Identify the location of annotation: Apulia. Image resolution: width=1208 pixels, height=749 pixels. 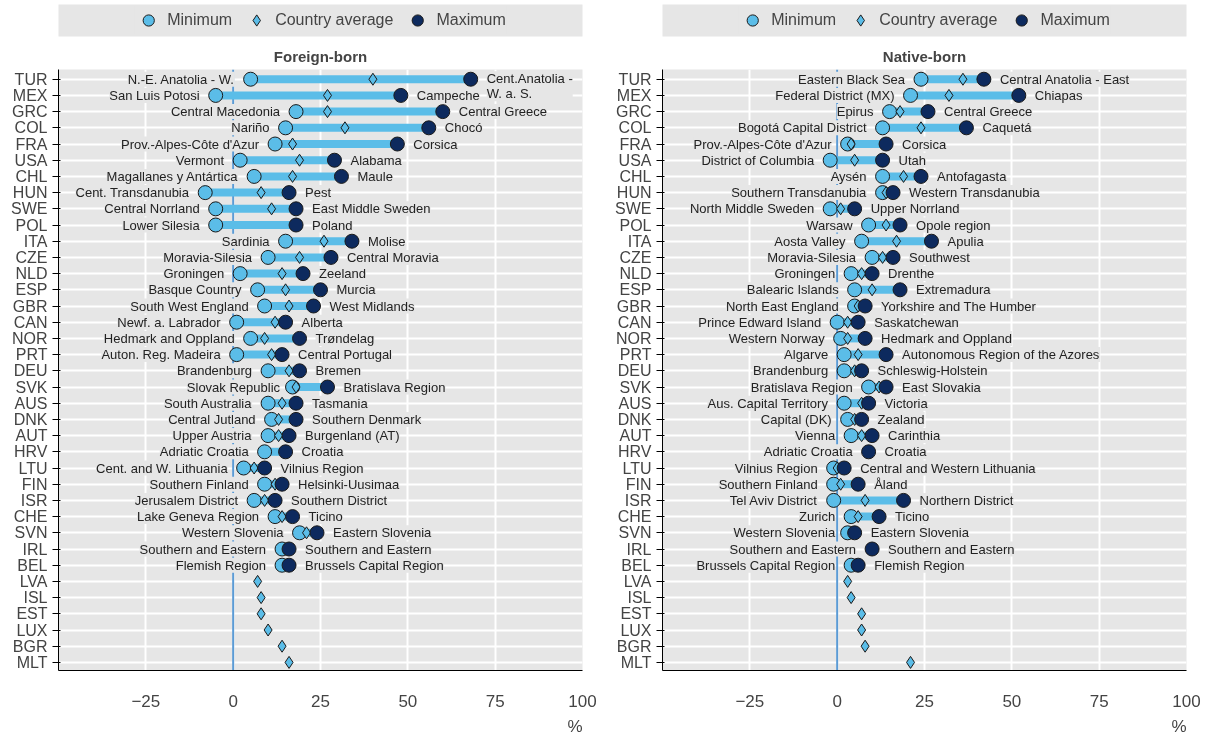
(966, 241).